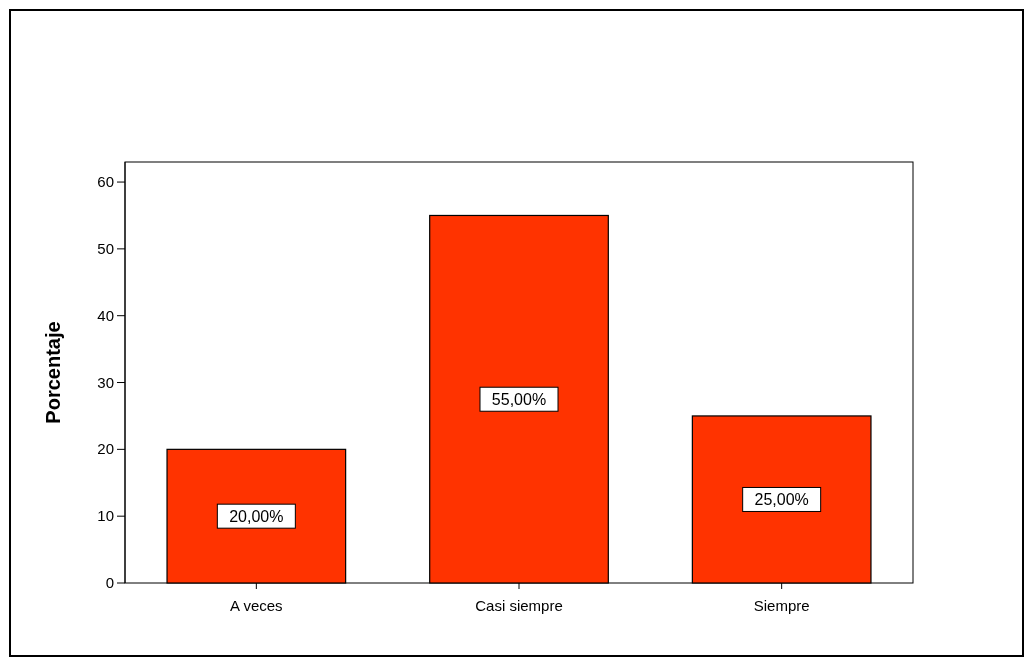 The height and width of the screenshot is (666, 1033). I want to click on y-tick-label: 20, so click(105, 449).